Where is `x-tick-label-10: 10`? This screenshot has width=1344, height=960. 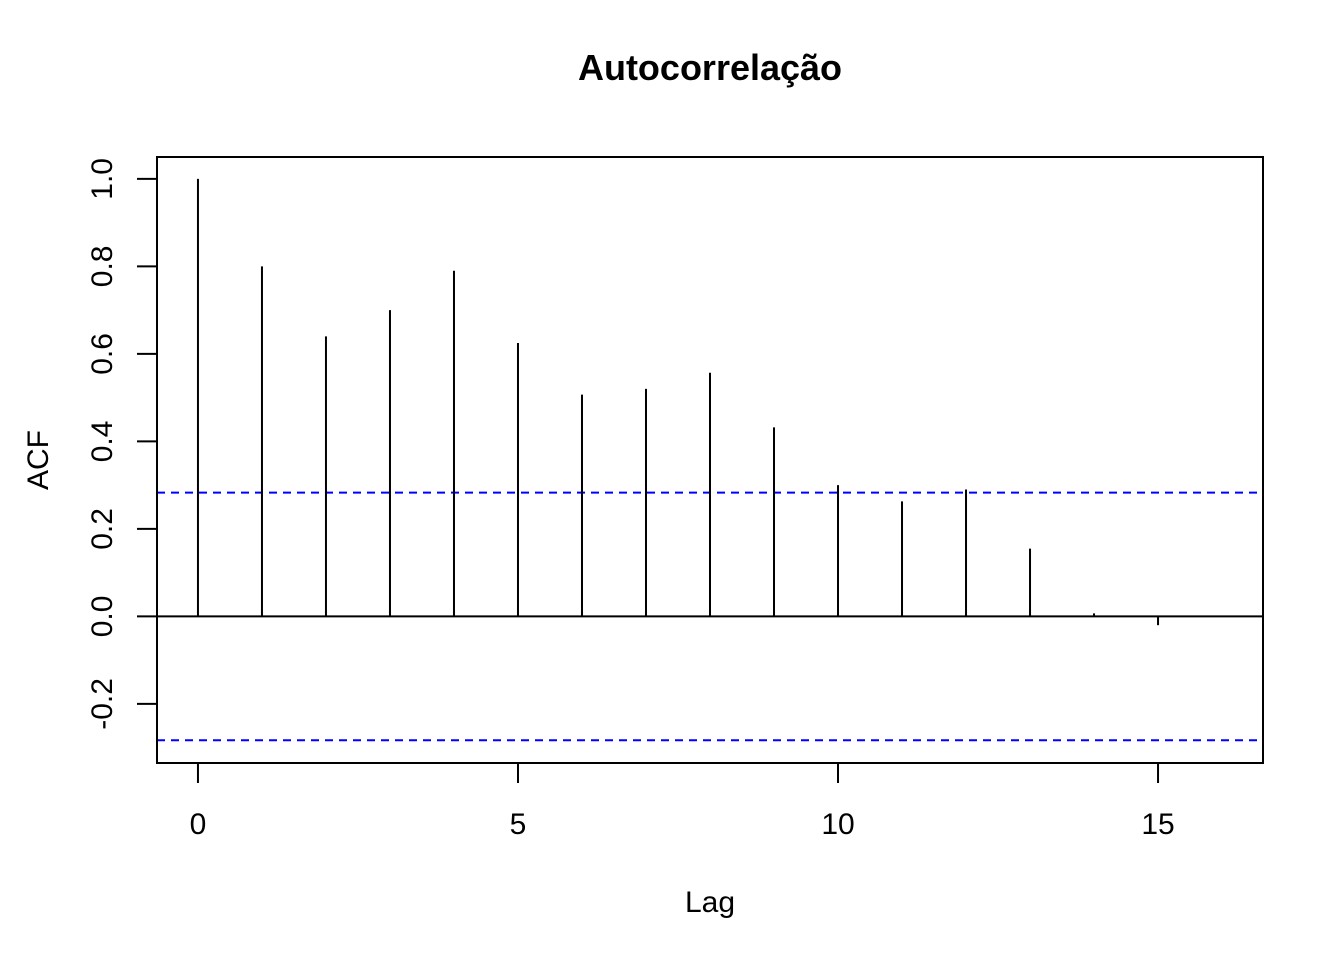
x-tick-label-10: 10 is located at coordinates (837, 824).